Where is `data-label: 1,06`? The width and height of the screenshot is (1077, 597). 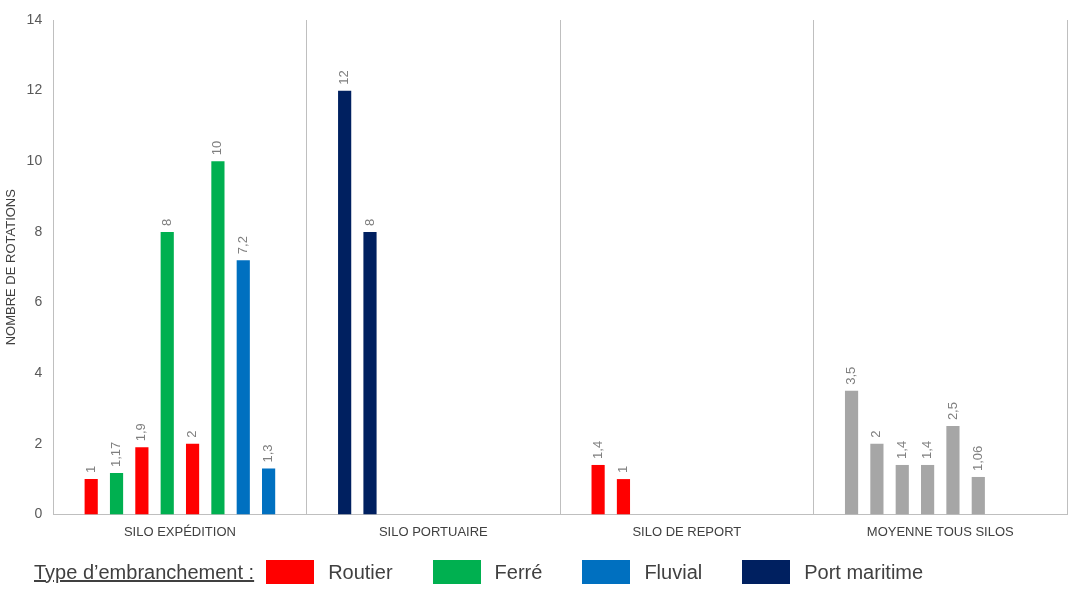
data-label: 1,06 is located at coordinates (977, 458).